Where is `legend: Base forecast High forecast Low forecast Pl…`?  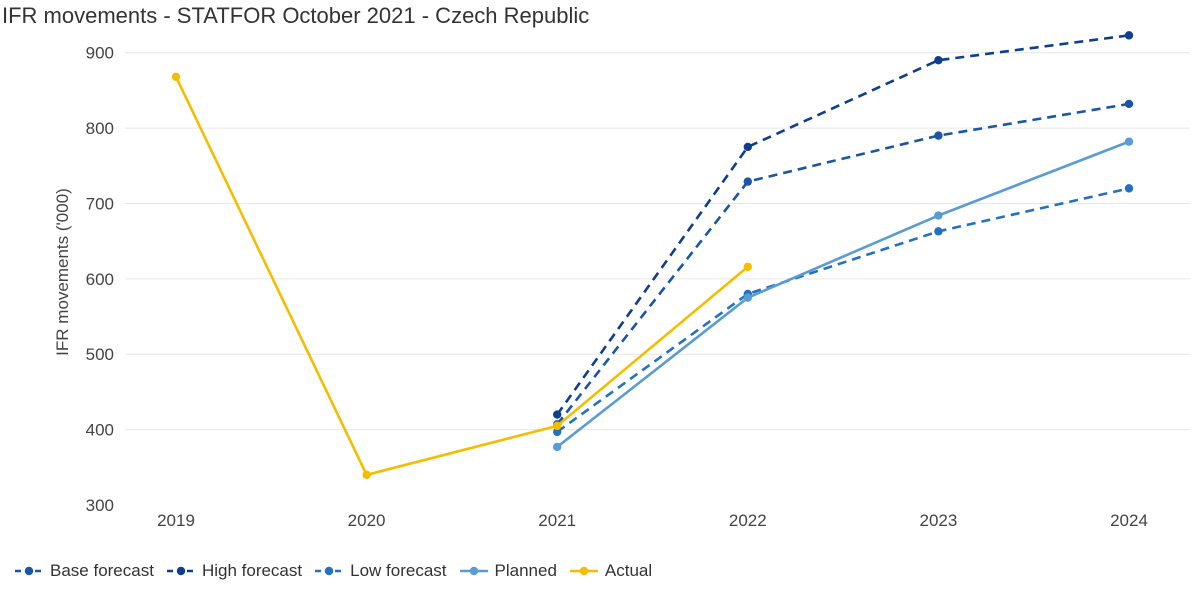
legend: Base forecast High forecast Low forecast Pl… is located at coordinates (339, 571).